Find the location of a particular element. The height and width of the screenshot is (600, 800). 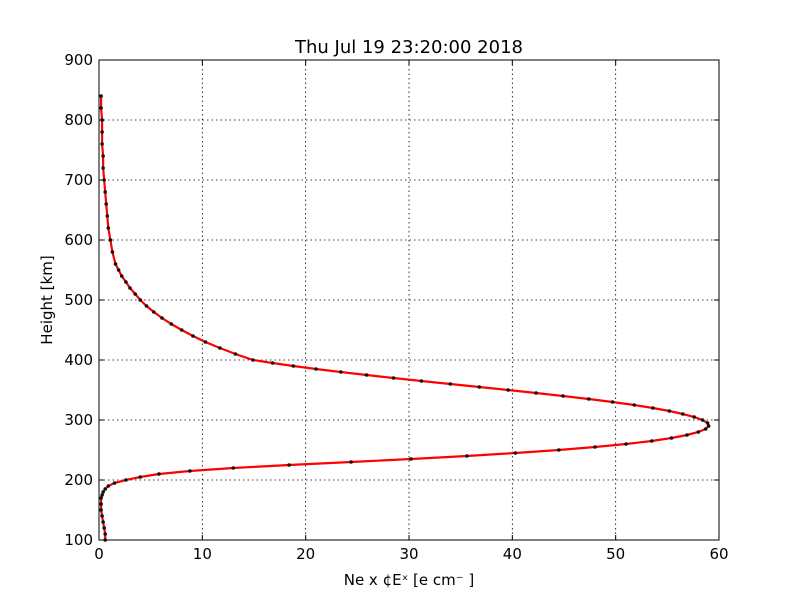

x-axis-label: Ne x ¢Eˣ [e cm⁻ ] is located at coordinates (409, 580).